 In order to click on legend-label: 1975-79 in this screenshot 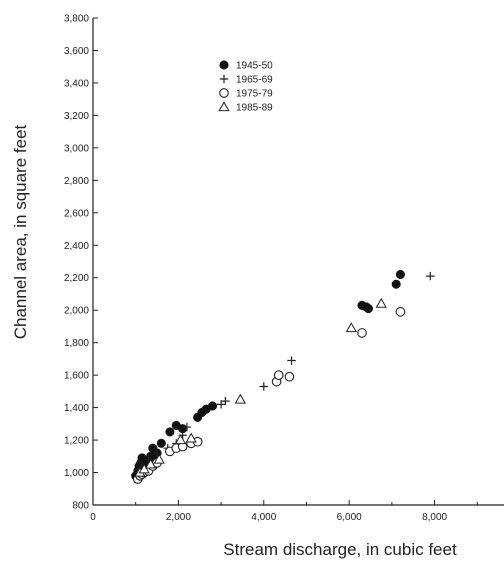, I will do `click(254, 94)`.